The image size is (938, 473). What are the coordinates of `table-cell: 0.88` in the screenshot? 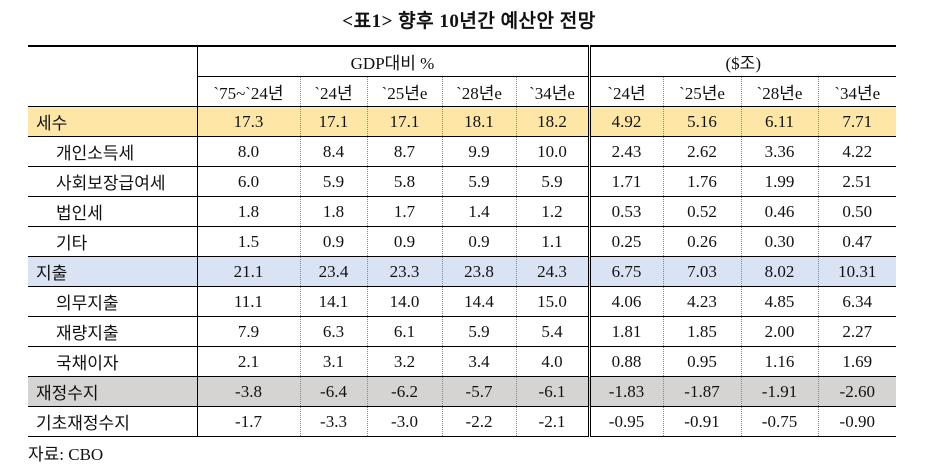 It's located at (626, 361).